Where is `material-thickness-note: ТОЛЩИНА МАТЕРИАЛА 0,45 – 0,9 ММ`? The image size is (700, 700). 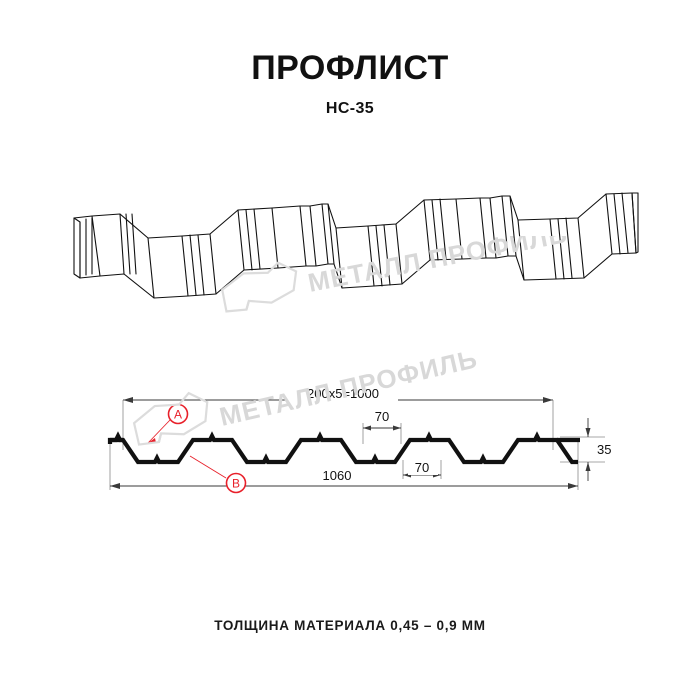
material-thickness-note: ТОЛЩИНА МАТЕРИАЛА 0,45 – 0,9 ММ is located at coordinates (350, 625).